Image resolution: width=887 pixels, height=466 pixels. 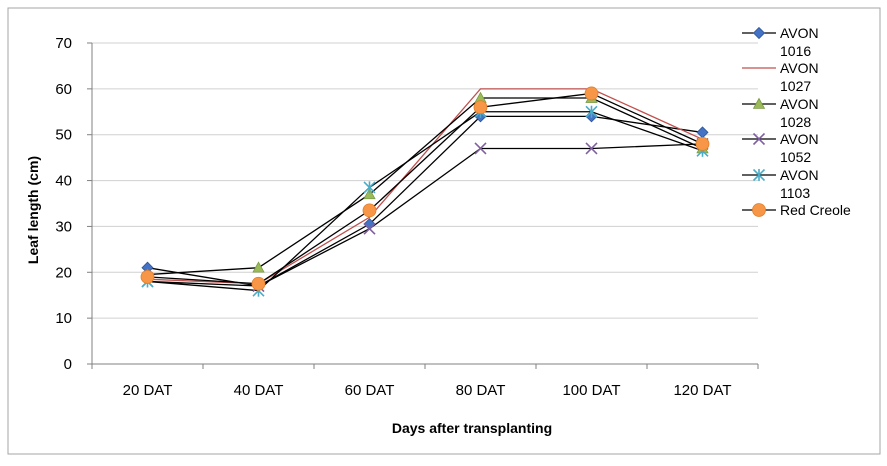 What do you see at coordinates (795, 157) in the screenshot?
I see `legend-label: 1052` at bounding box center [795, 157].